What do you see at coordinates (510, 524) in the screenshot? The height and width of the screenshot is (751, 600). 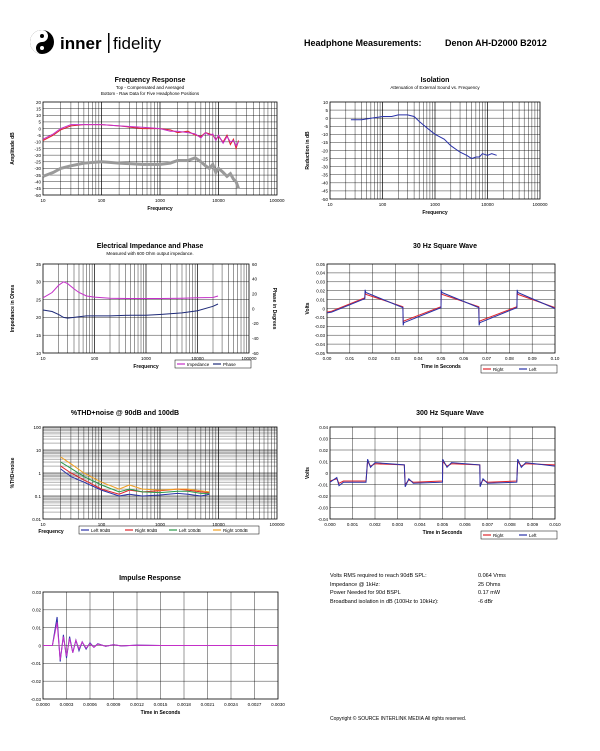 I see `x-tick-label: 0.008` at bounding box center [510, 524].